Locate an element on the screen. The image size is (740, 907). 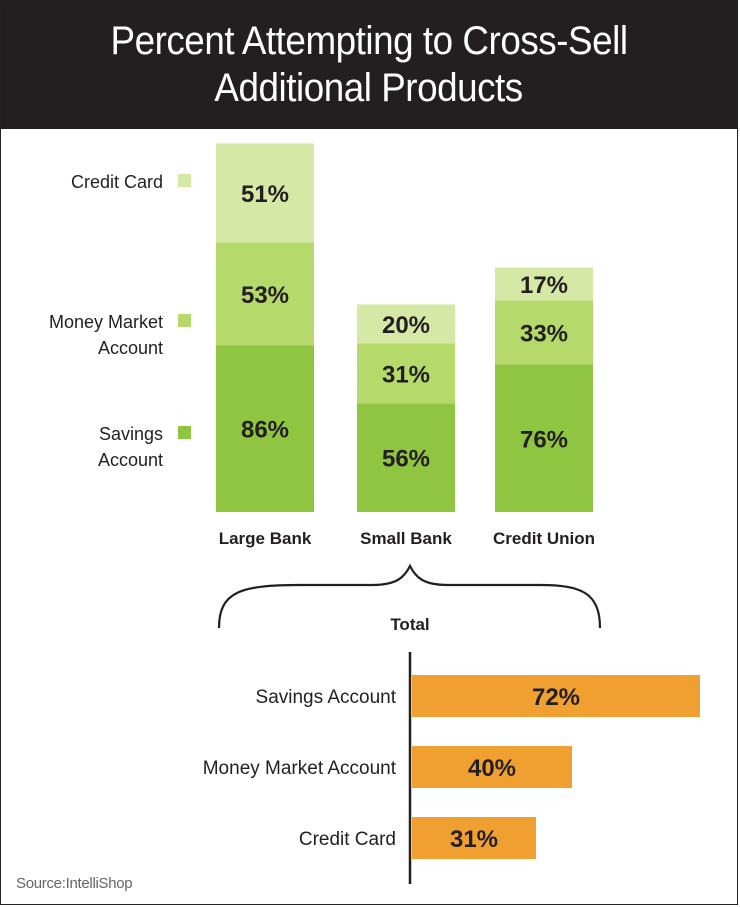
title-line-1: Percent Attempting to Cross-Sell is located at coordinates (369, 41).